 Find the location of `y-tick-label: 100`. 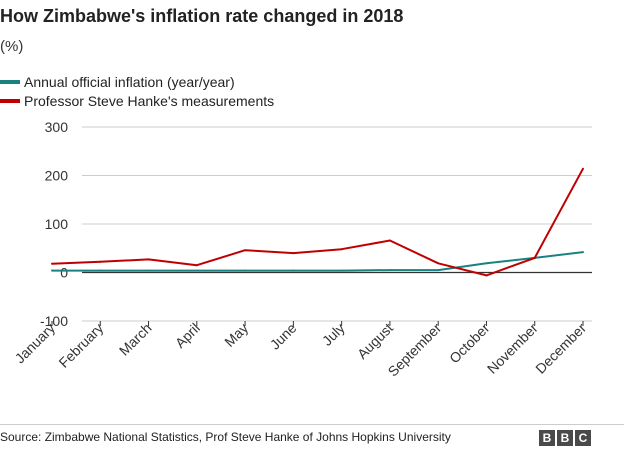

y-tick-label: 100 is located at coordinates (57, 224).